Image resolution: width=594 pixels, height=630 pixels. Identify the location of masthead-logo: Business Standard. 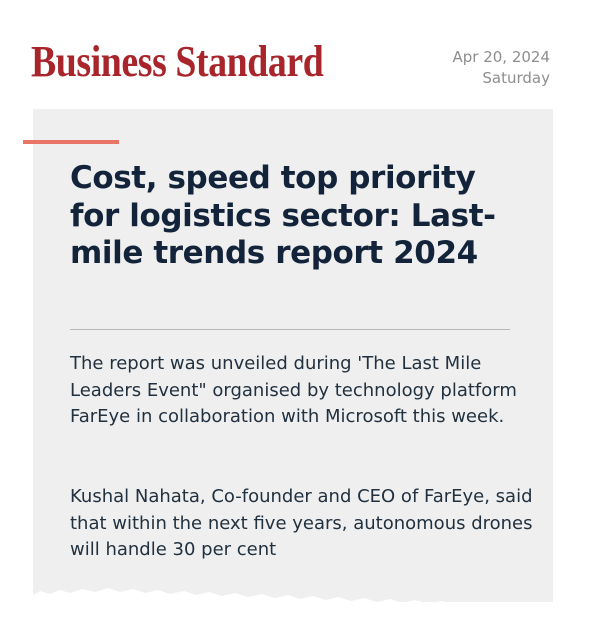
(177, 61).